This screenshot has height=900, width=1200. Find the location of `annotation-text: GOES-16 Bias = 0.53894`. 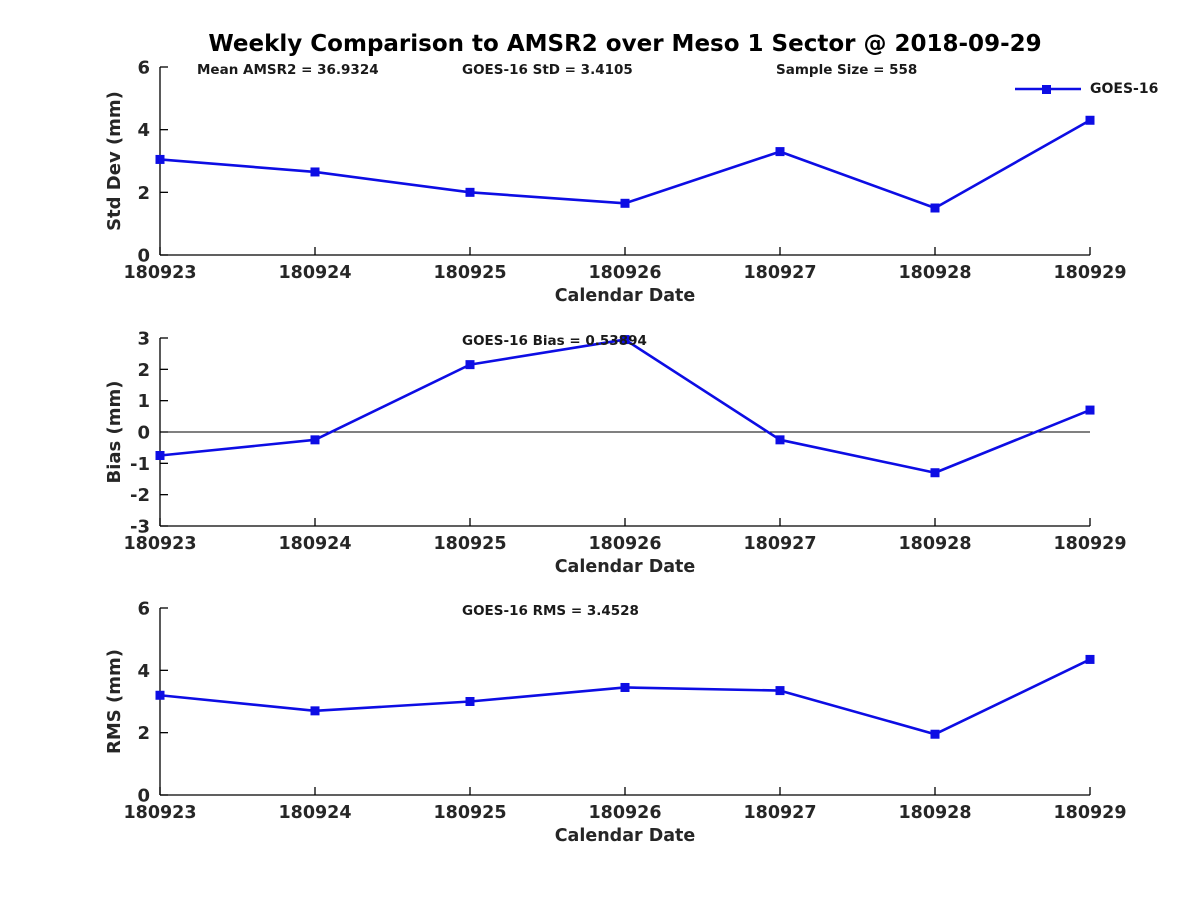

annotation-text: GOES-16 Bias = 0.53894 is located at coordinates (554, 341).